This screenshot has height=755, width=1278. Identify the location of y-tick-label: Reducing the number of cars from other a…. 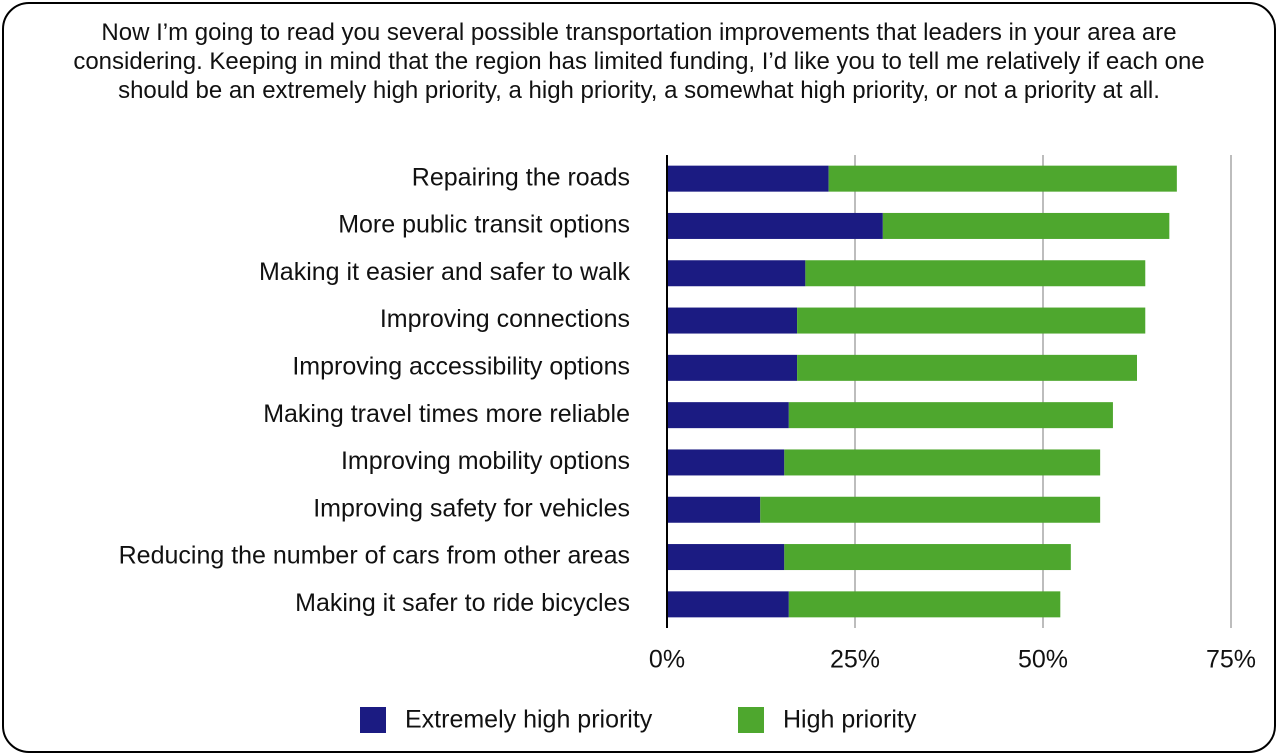
(374, 556).